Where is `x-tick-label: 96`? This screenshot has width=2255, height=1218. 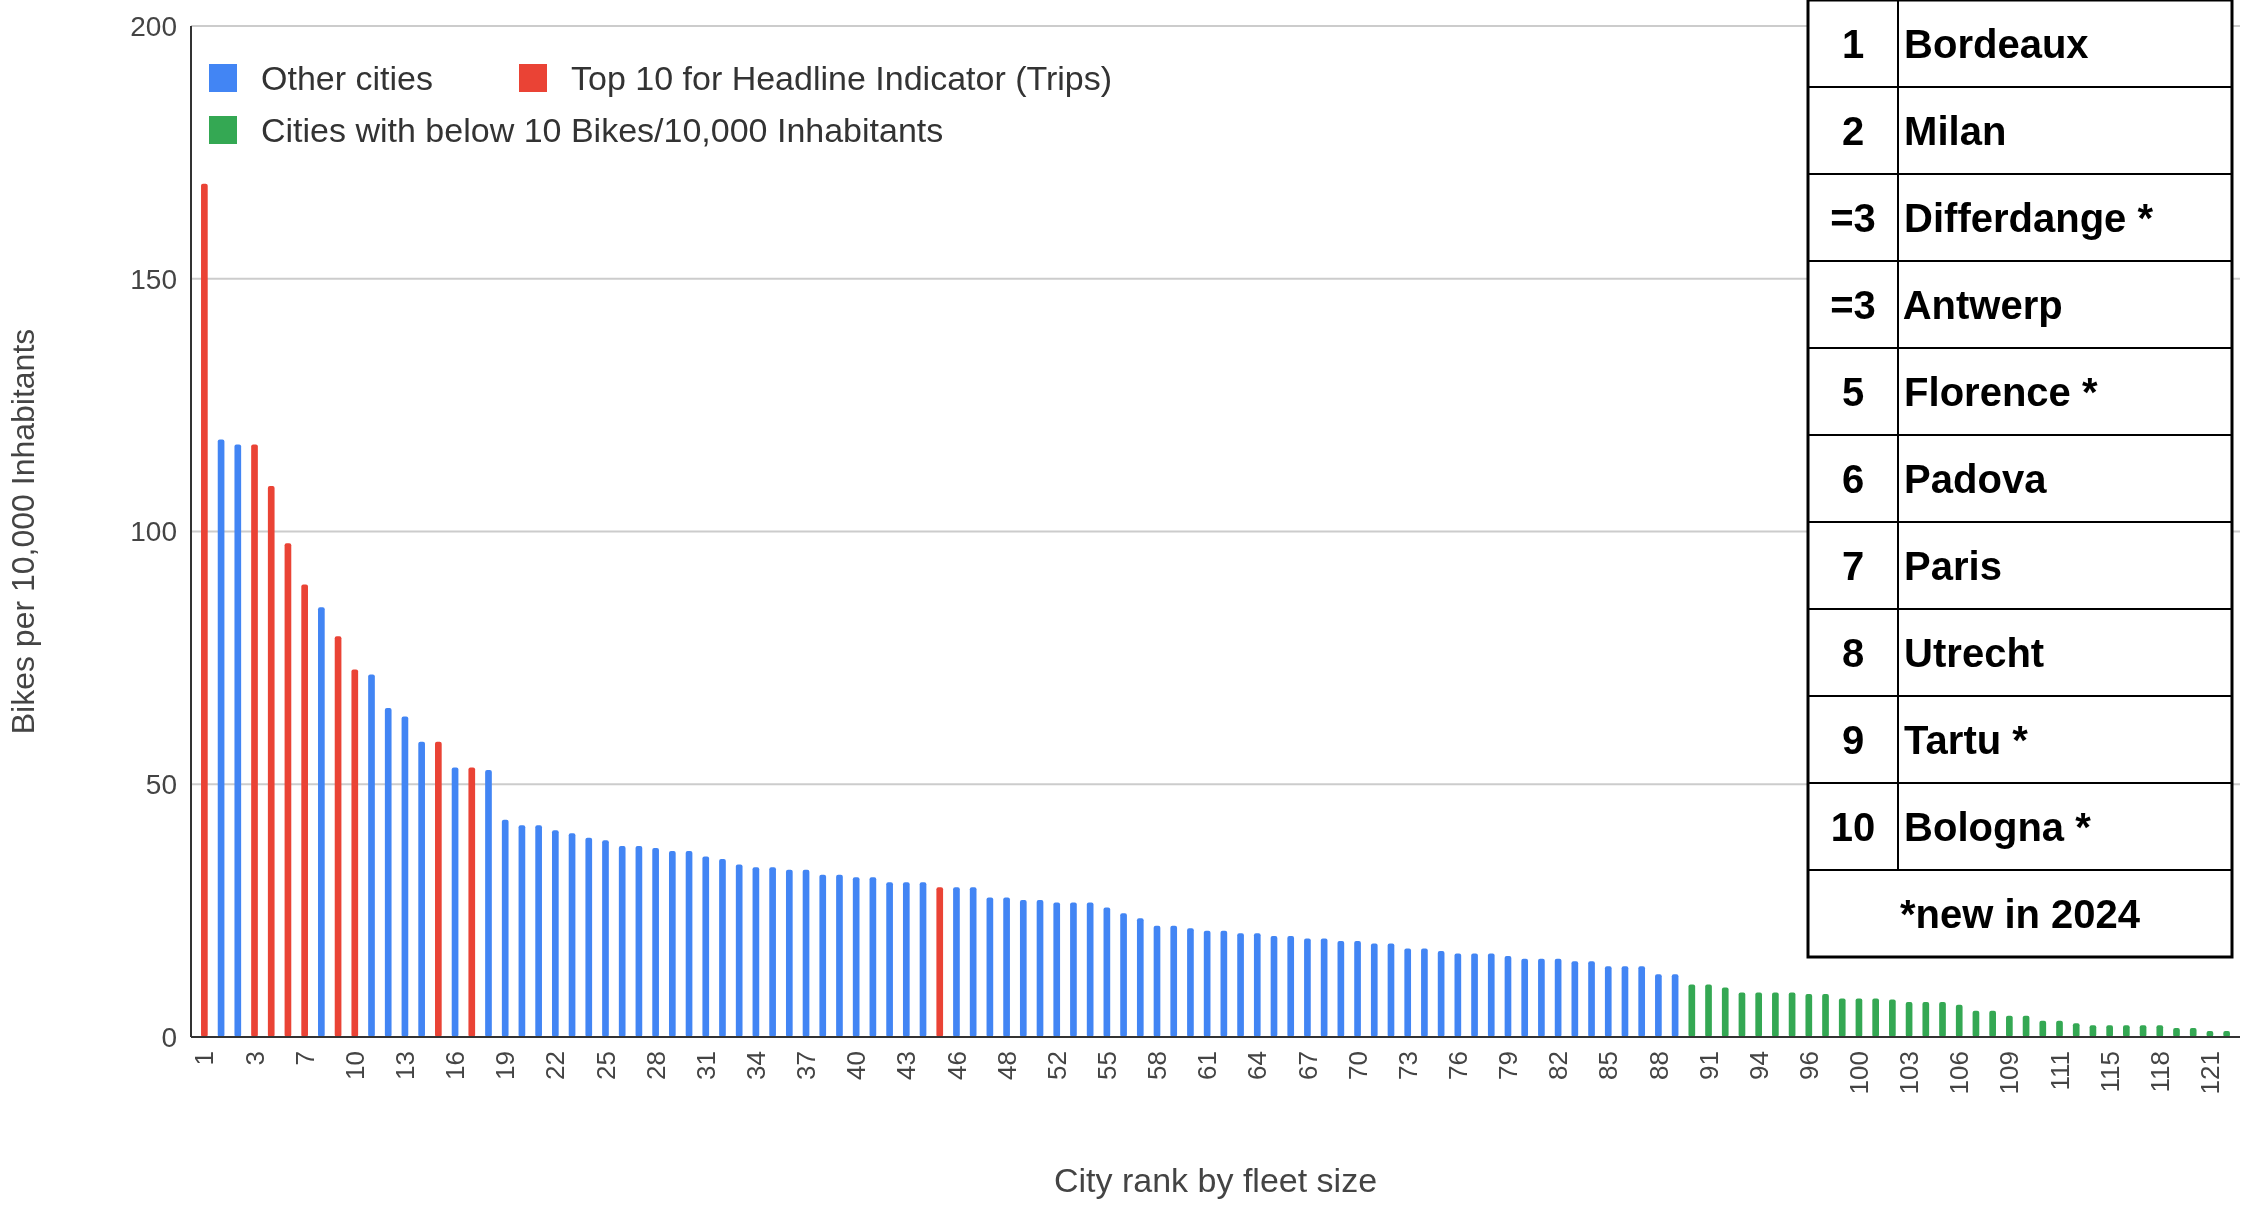 x-tick-label: 96 is located at coordinates (1808, 1065).